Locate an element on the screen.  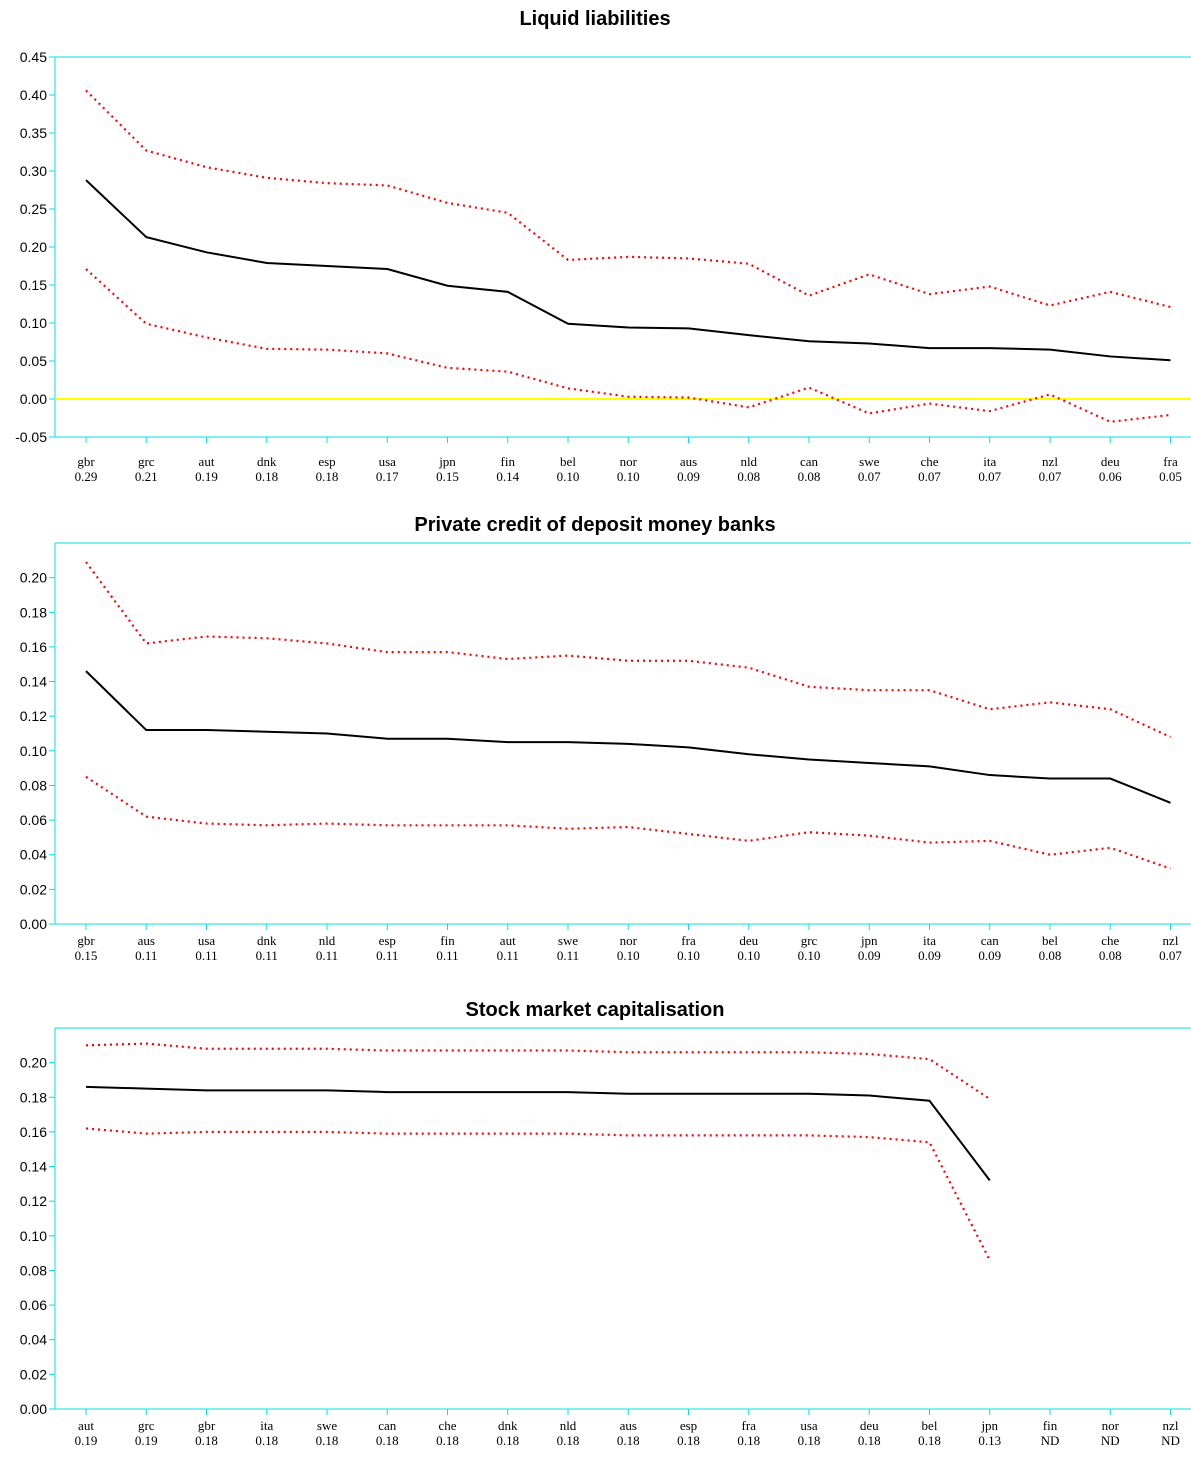
y-tick-label: 0.12 is located at coordinates (33, 716).